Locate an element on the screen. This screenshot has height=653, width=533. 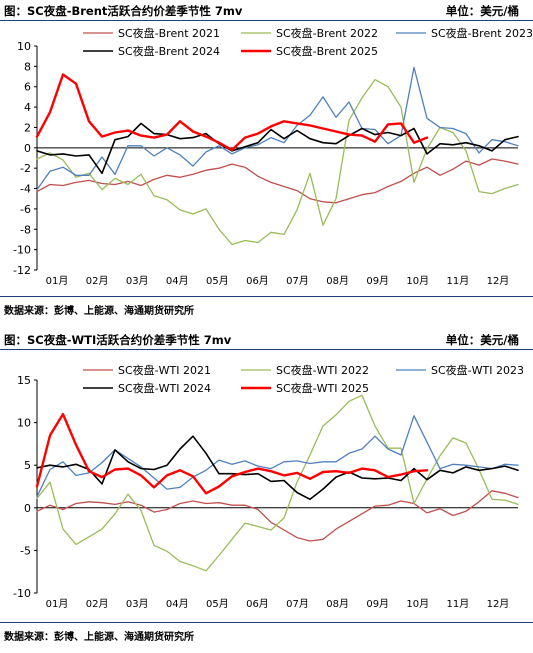
y-tick-label: -4 is located at coordinates (25, 189).